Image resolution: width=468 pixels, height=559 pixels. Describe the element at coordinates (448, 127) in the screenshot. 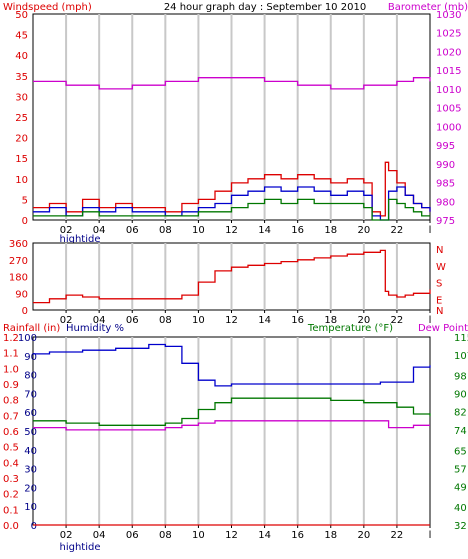

I see `barometer-tick-label: 1000` at that location.